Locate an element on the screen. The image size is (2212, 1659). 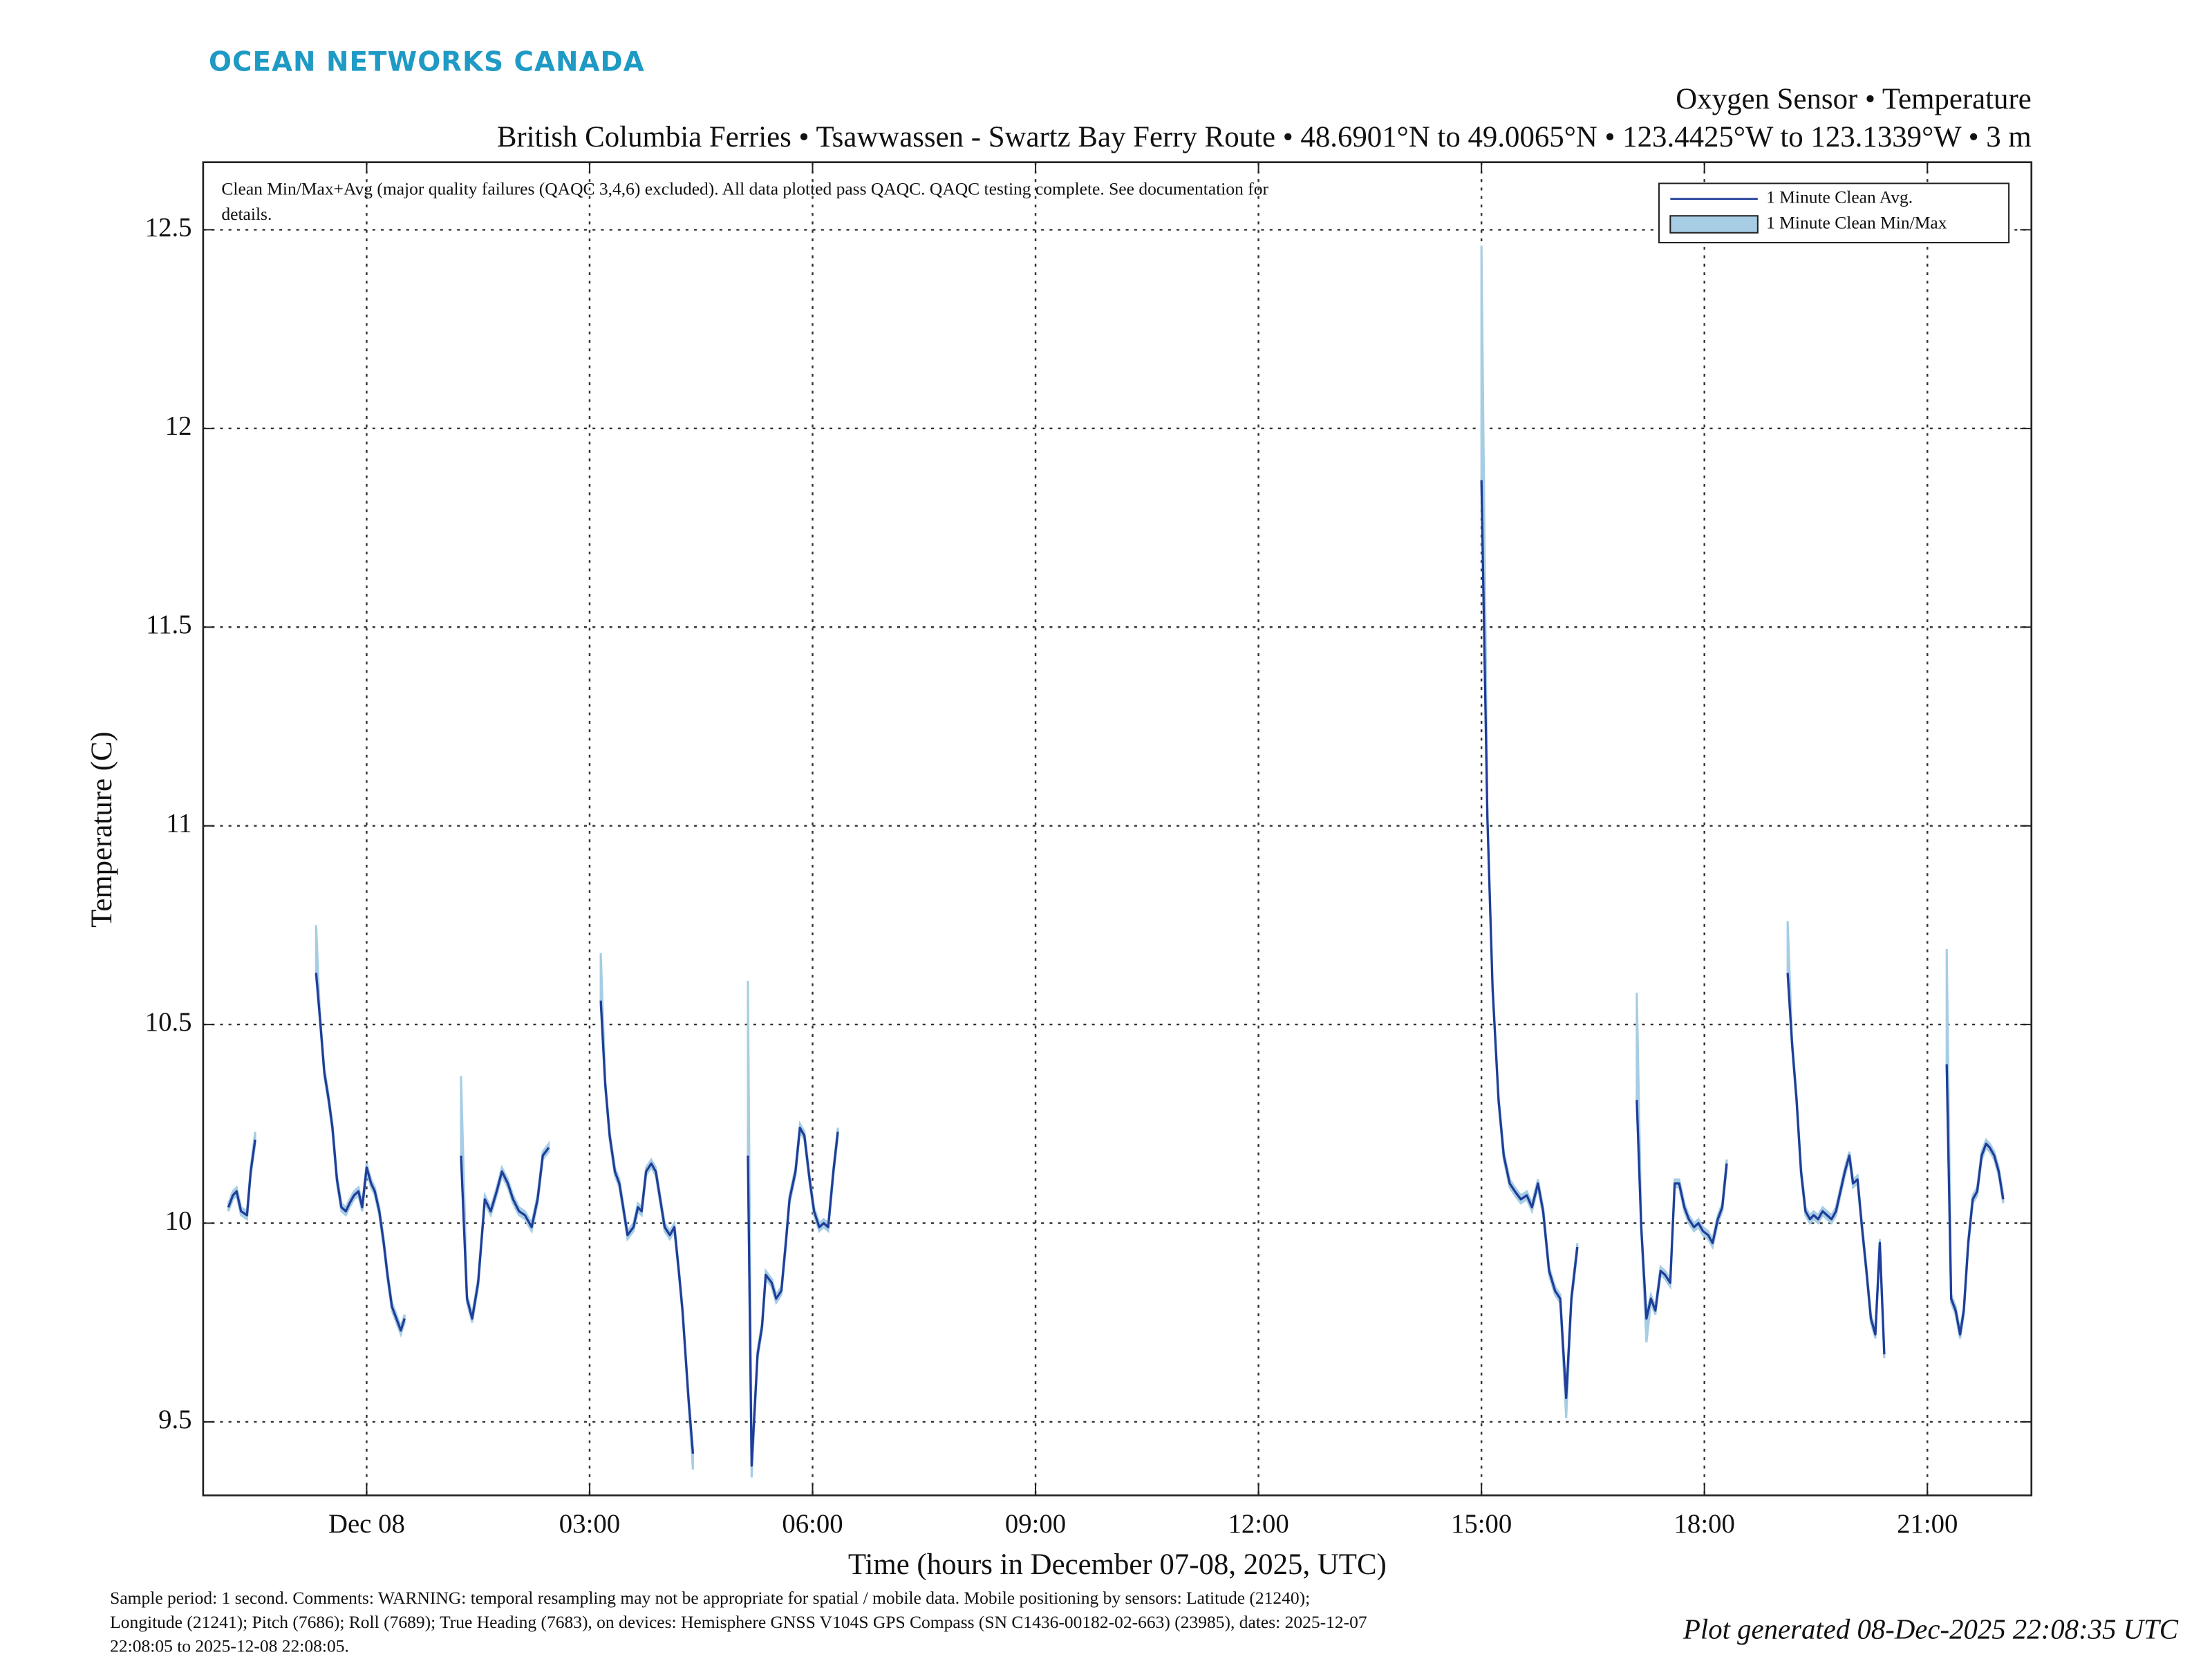
generated-stamp: Plot generated 08-Dec-2025 22:08:35 UTC is located at coordinates (1931, 1629).